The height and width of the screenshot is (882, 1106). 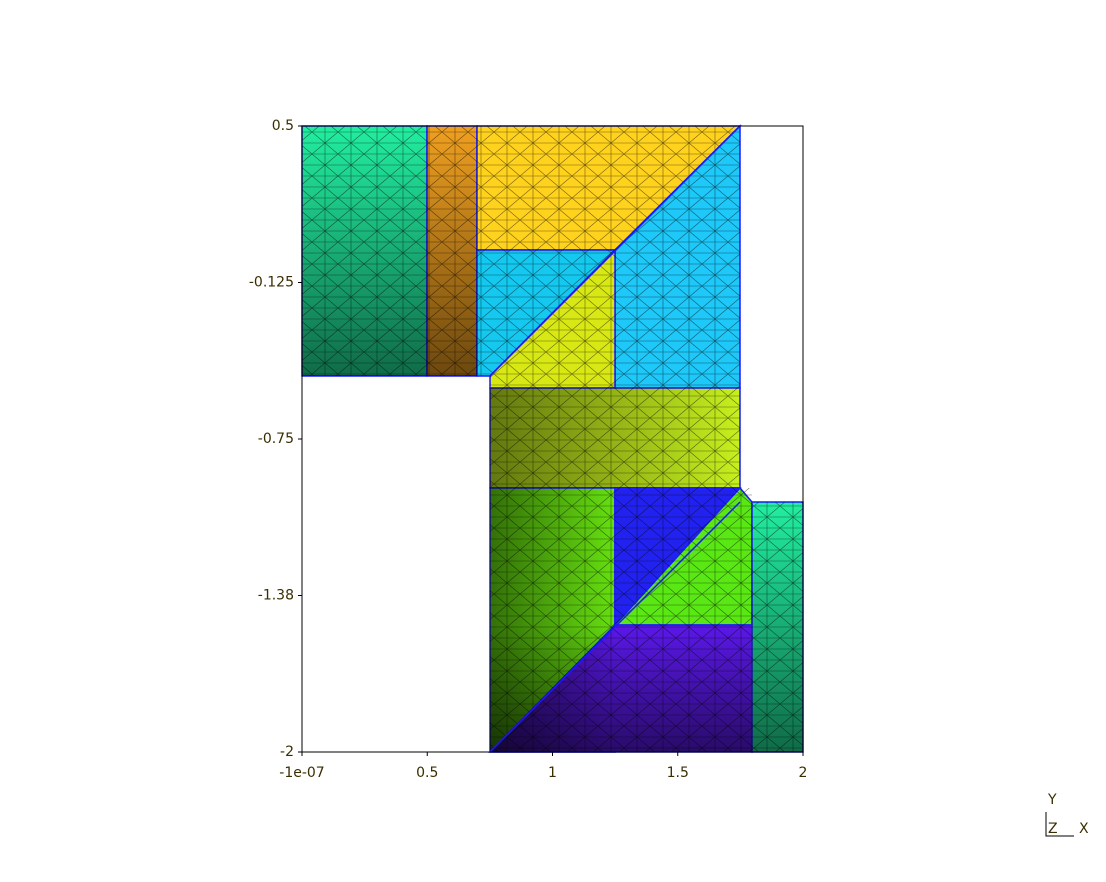 I want to click on y-tick-label: -0.125, so click(x=271, y=283).